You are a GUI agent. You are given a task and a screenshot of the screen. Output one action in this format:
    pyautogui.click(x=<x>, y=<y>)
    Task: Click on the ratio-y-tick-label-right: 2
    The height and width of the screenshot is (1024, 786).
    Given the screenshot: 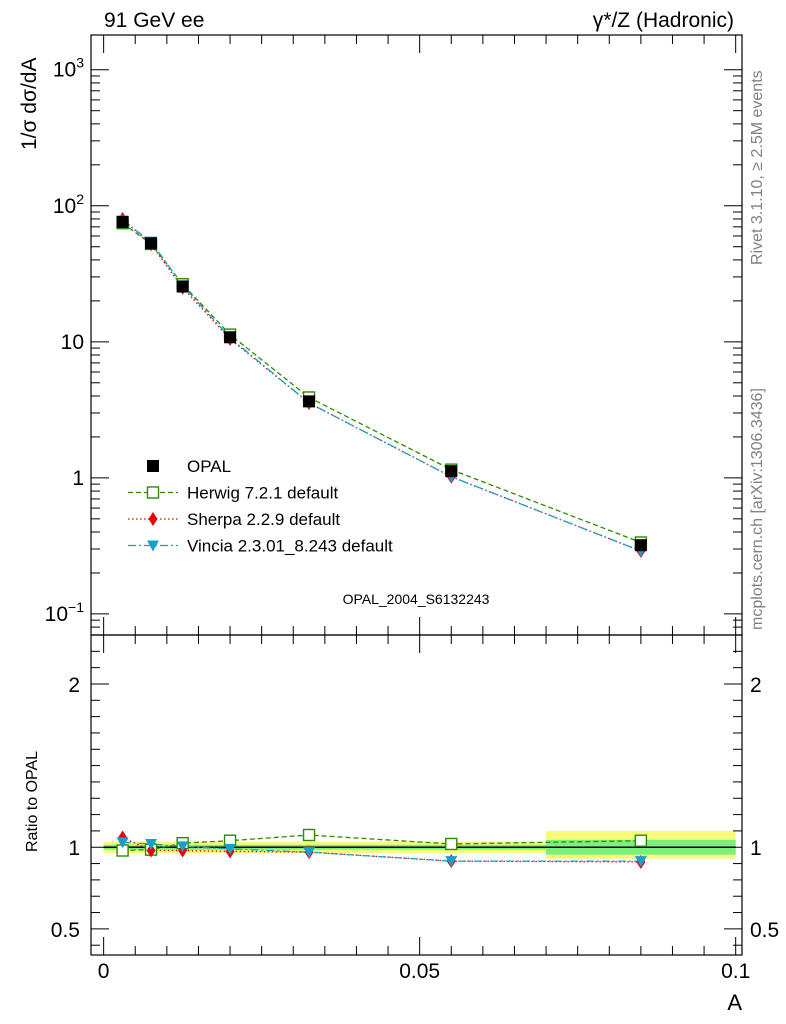 What is the action you would take?
    pyautogui.click(x=756, y=685)
    